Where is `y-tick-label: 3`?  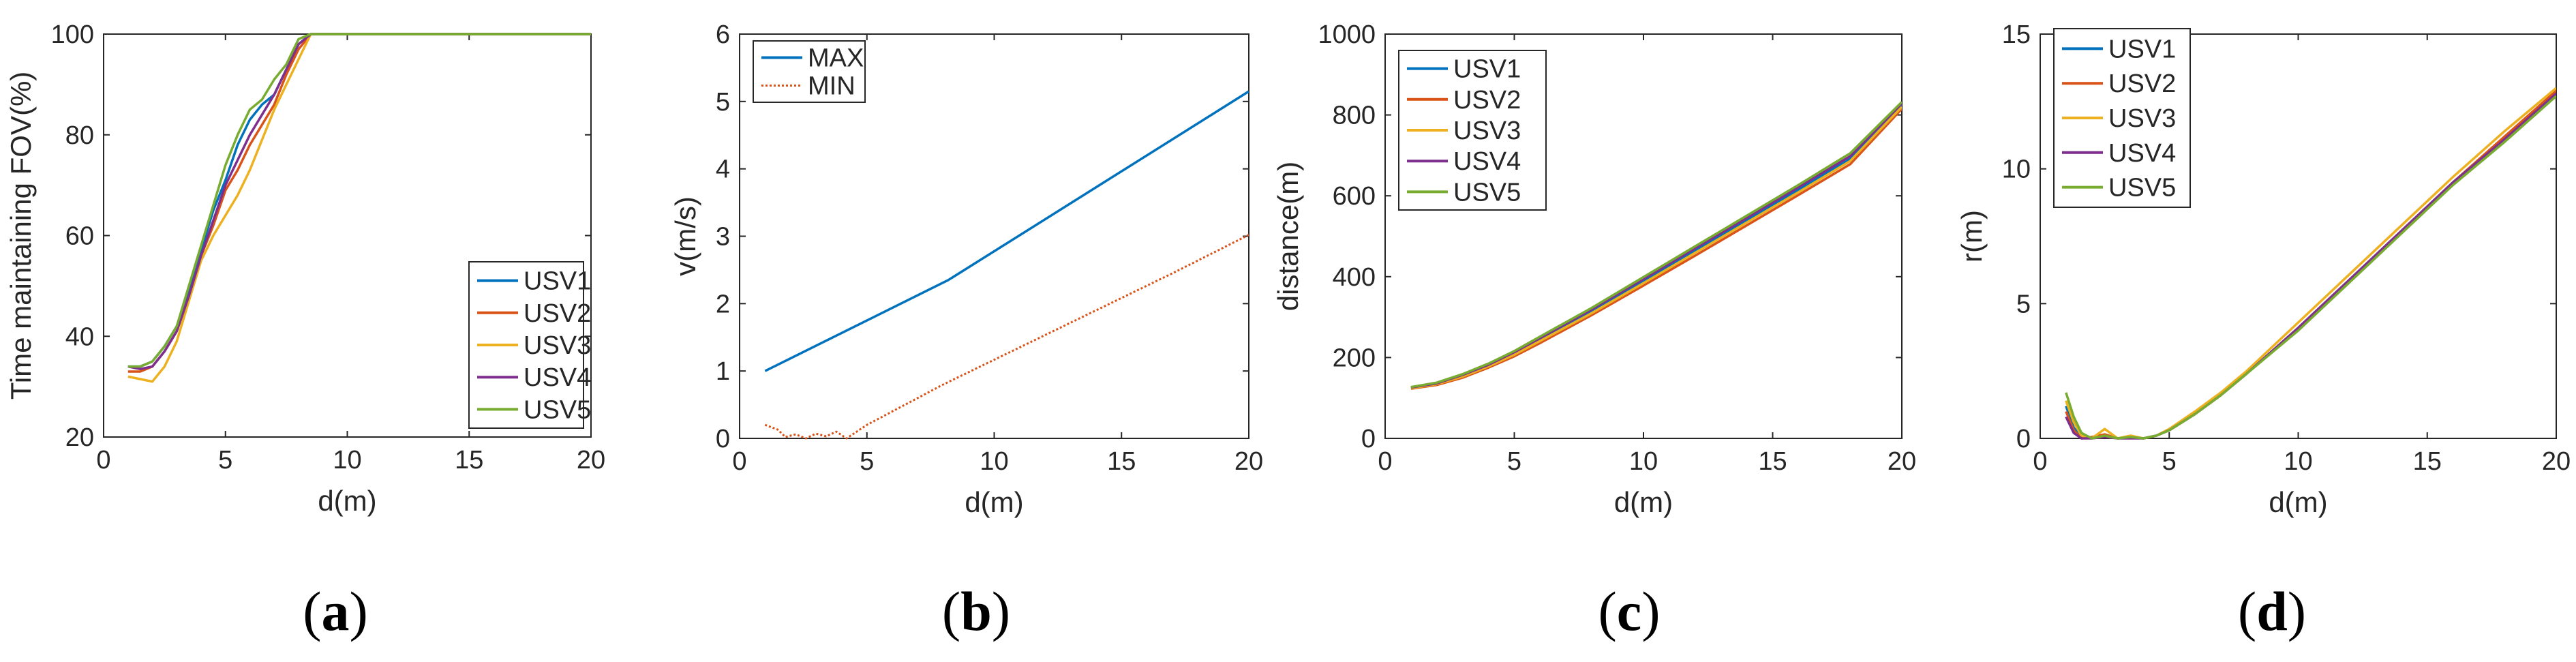 y-tick-label: 3 is located at coordinates (723, 237).